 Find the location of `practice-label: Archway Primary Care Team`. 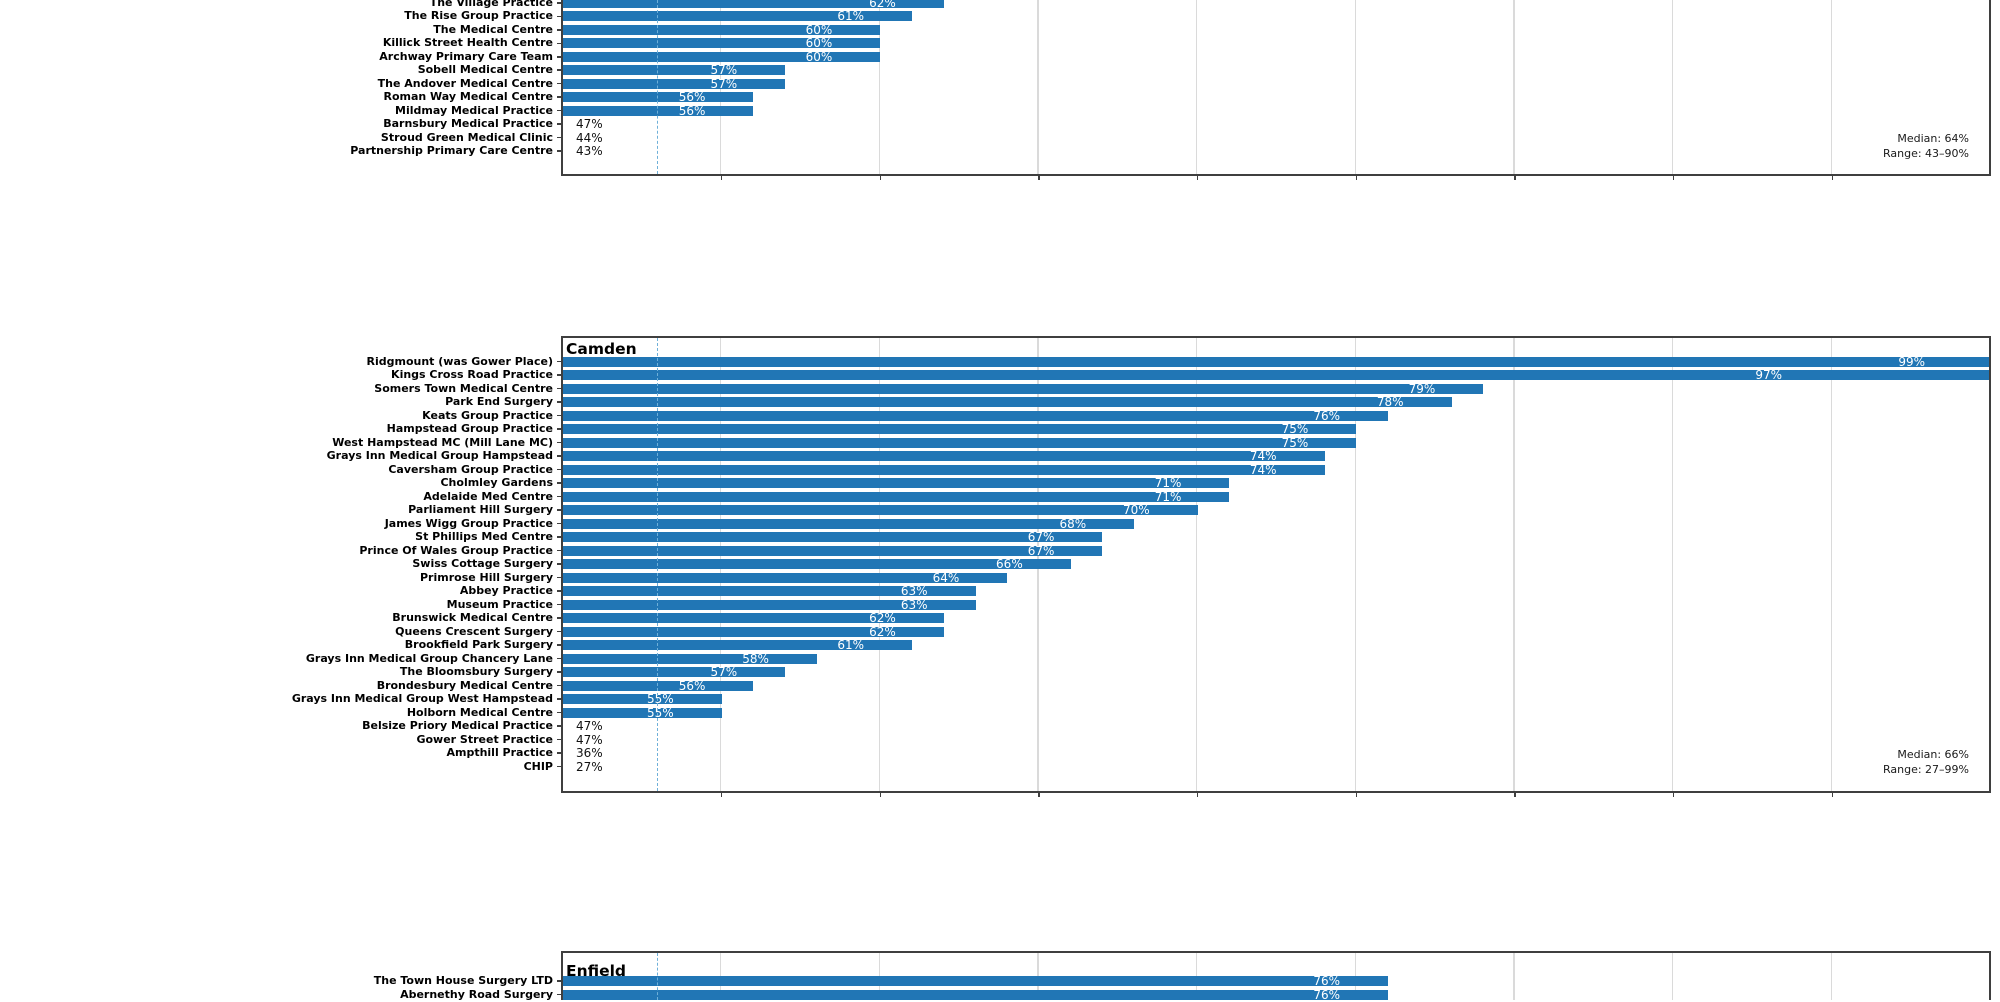

practice-label: Archway Primary Care Team is located at coordinates (466, 56).